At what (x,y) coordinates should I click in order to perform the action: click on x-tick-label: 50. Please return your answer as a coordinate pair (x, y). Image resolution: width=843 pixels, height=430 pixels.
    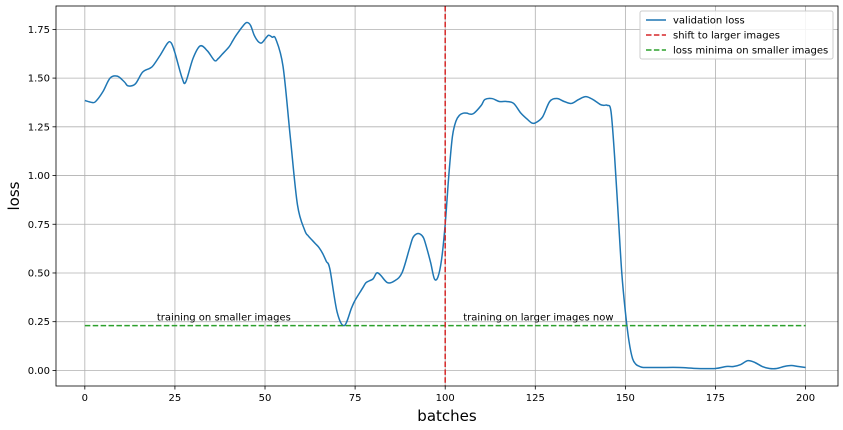
    Looking at the image, I should click on (265, 398).